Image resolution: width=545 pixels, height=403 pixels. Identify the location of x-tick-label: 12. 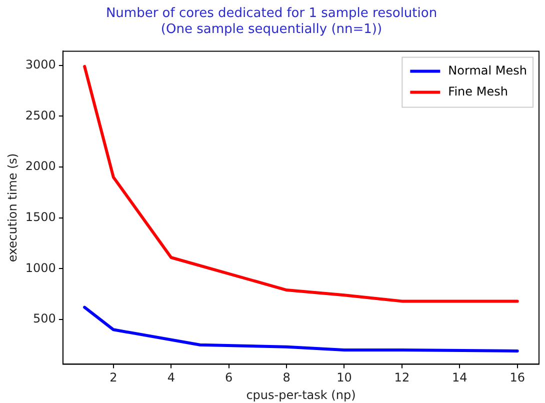
(402, 377).